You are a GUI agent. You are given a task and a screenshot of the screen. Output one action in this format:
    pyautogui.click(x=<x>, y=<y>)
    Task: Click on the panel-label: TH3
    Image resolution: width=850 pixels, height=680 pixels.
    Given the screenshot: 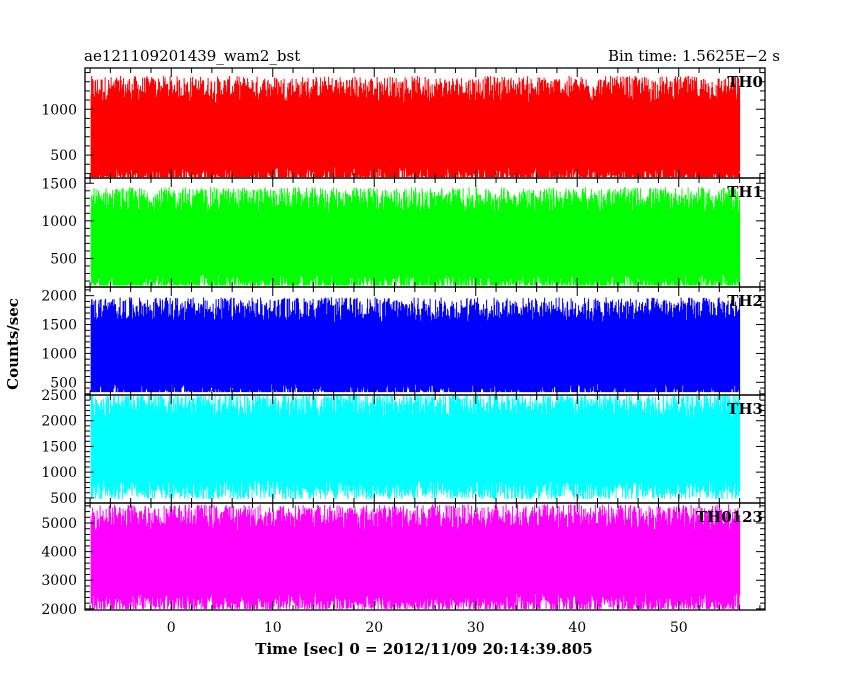 What is the action you would take?
    pyautogui.click(x=745, y=409)
    